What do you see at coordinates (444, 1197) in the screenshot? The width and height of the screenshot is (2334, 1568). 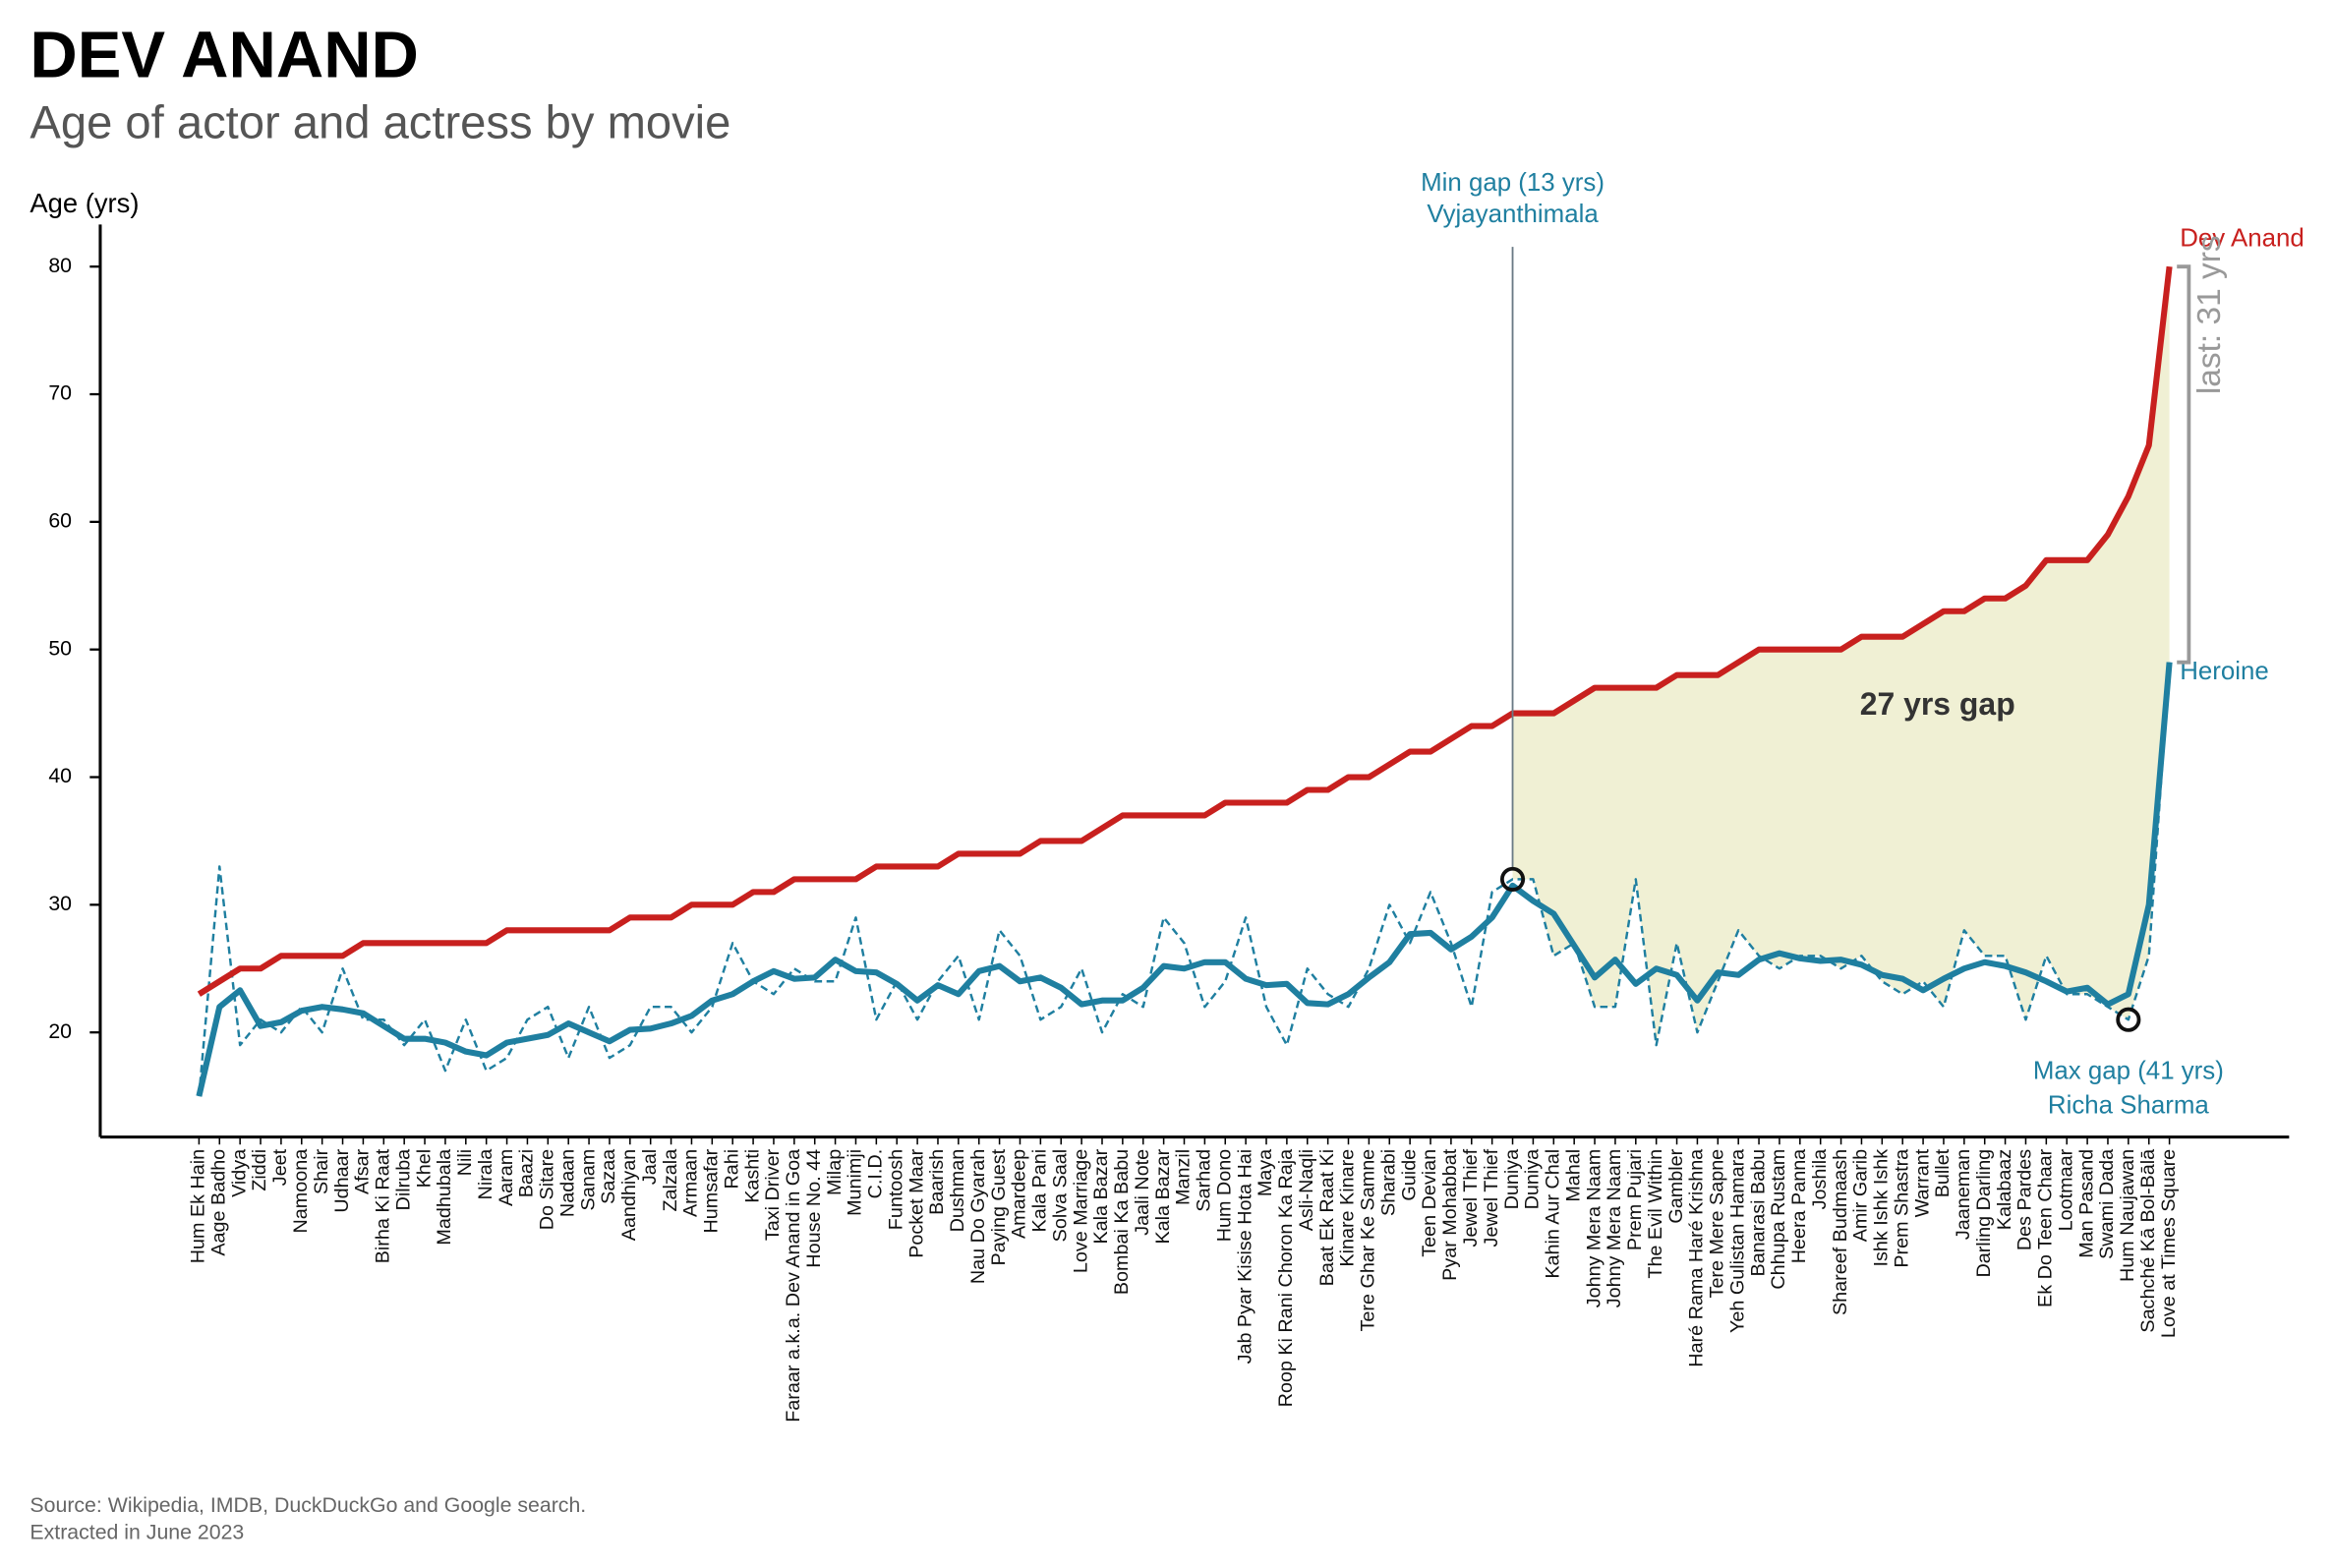 I see `x-tick-label: Madhubala` at bounding box center [444, 1197].